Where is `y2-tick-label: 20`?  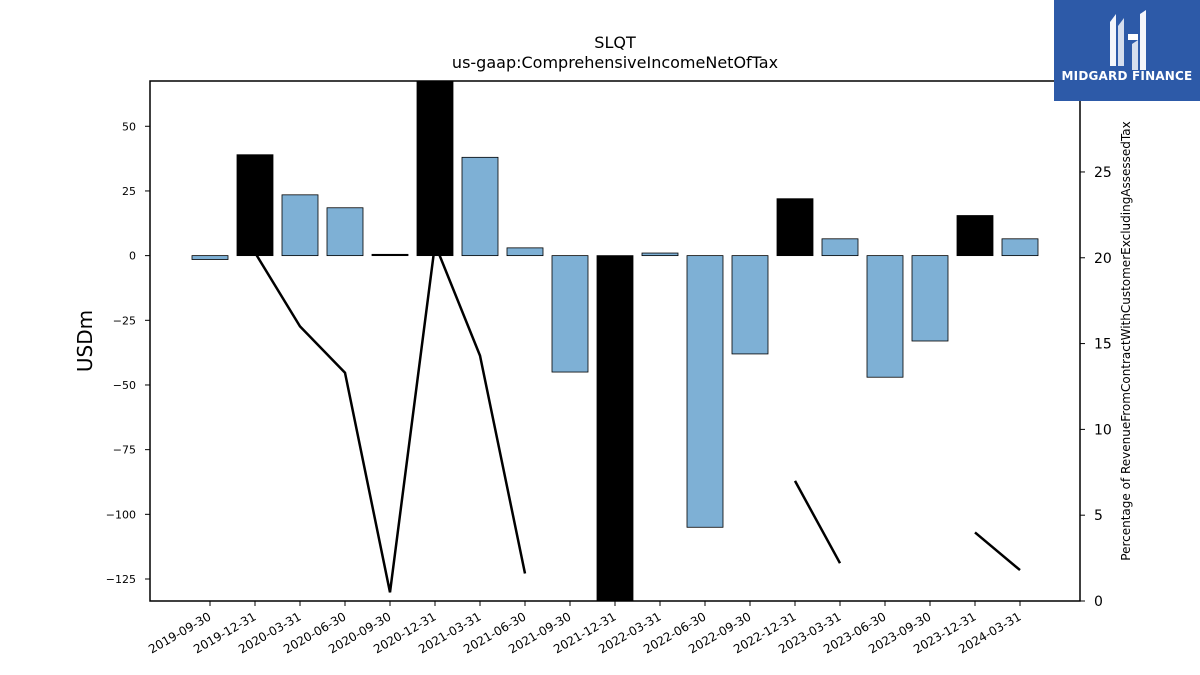
y2-tick-label: 20 is located at coordinates (1103, 259).